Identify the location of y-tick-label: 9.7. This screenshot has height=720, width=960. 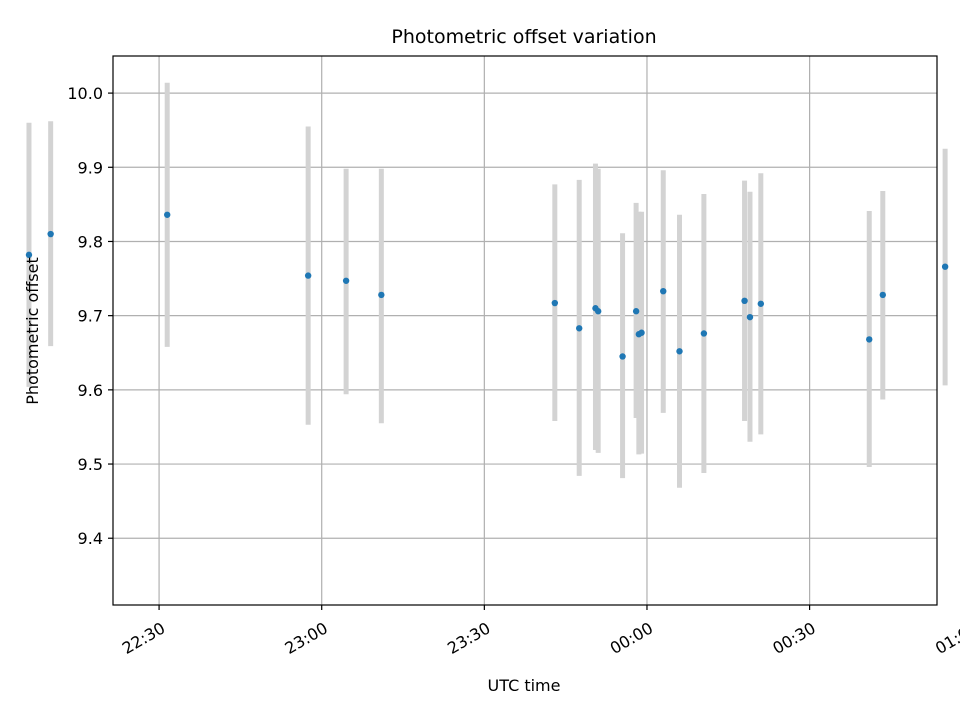
(90, 316).